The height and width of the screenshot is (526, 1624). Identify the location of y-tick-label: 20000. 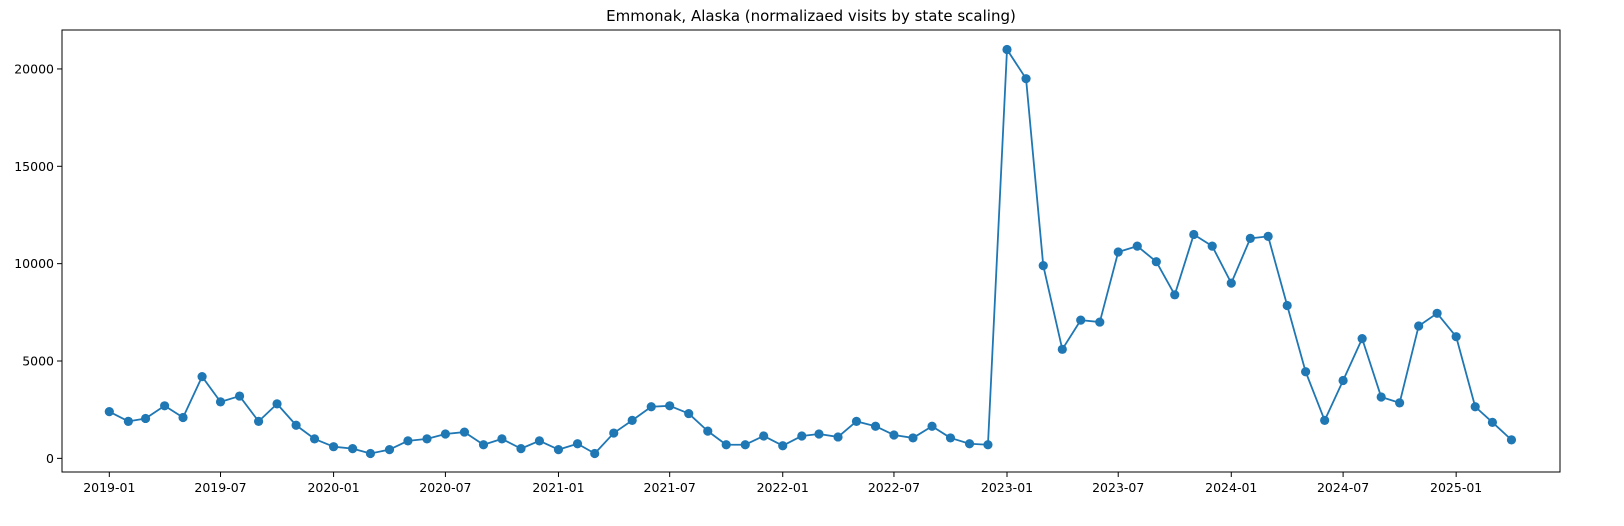
(34, 68).